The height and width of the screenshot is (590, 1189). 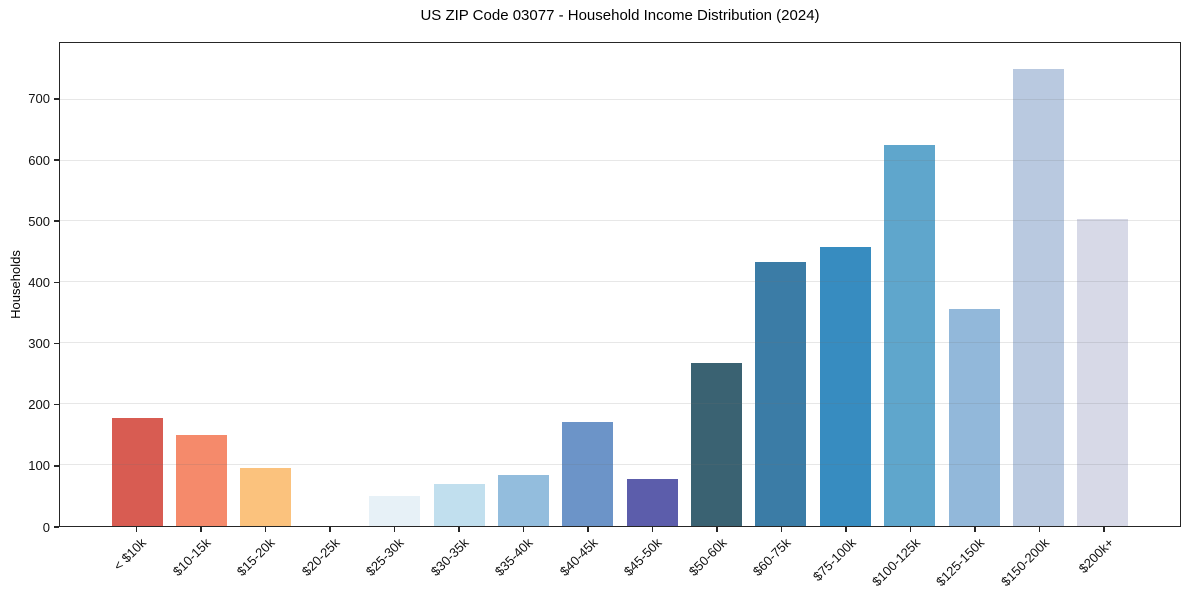 I want to click on bar-$200k+, so click(x=1103, y=372).